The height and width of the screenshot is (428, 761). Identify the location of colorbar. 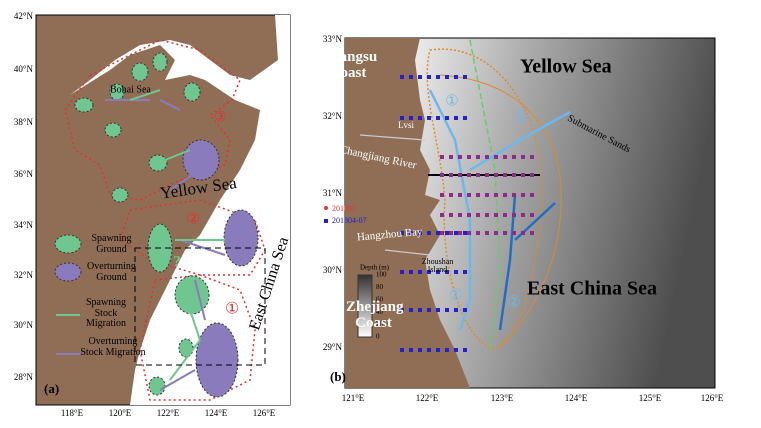
(365, 306).